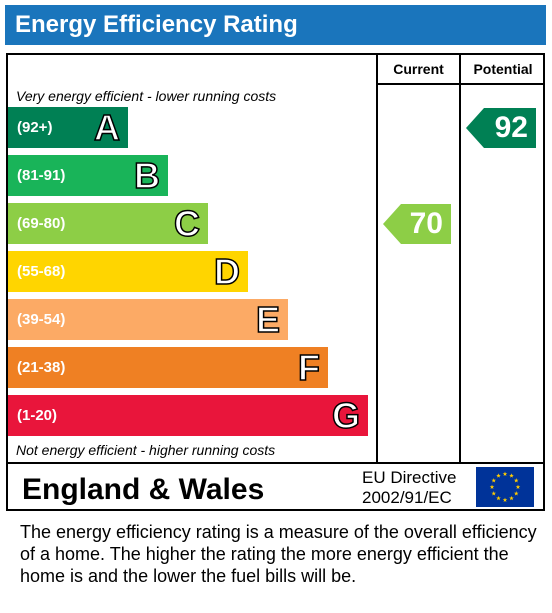  Describe the element at coordinates (418, 69) in the screenshot. I see `current-column-header: Current` at that location.